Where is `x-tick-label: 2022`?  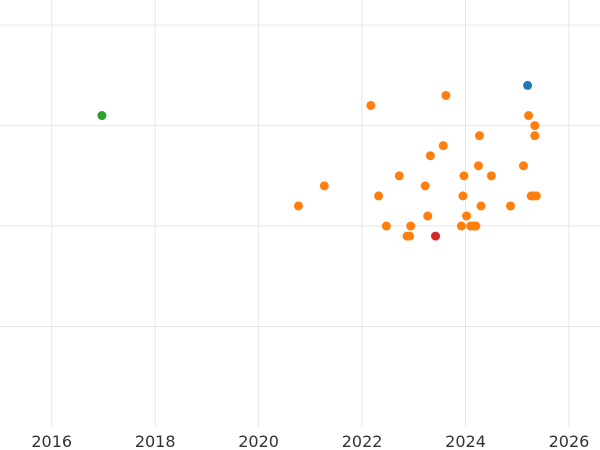
x-tick-label: 2022 is located at coordinates (362, 441).